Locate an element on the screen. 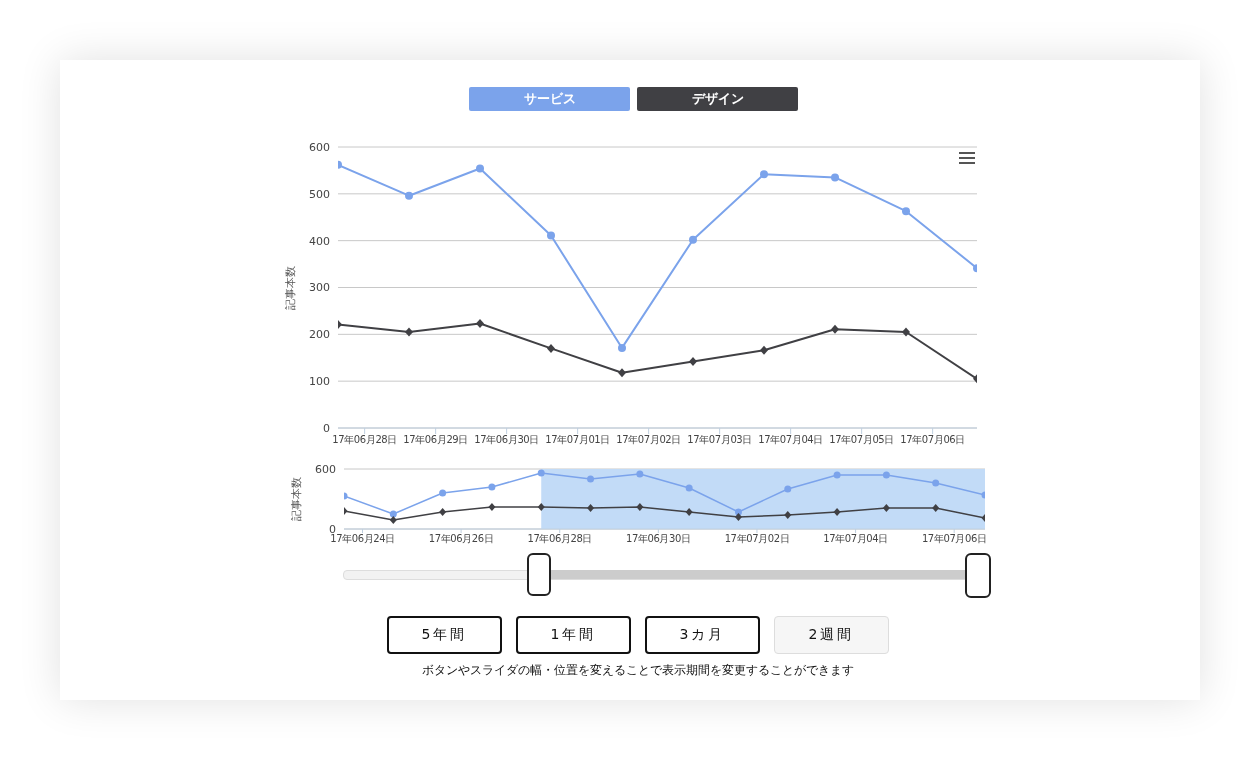 The height and width of the screenshot is (760, 1260). x-tick-label: 17年06月26日 is located at coordinates (461, 539).